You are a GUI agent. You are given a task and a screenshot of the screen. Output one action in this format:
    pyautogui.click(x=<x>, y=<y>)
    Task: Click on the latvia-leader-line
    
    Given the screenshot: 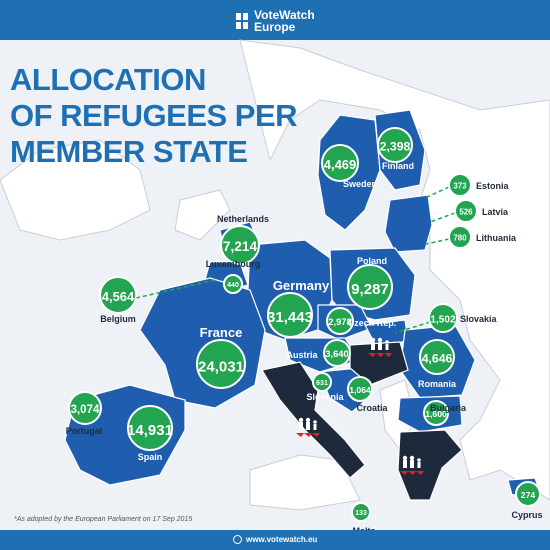 What is the action you would take?
    pyautogui.click(x=442, y=217)
    